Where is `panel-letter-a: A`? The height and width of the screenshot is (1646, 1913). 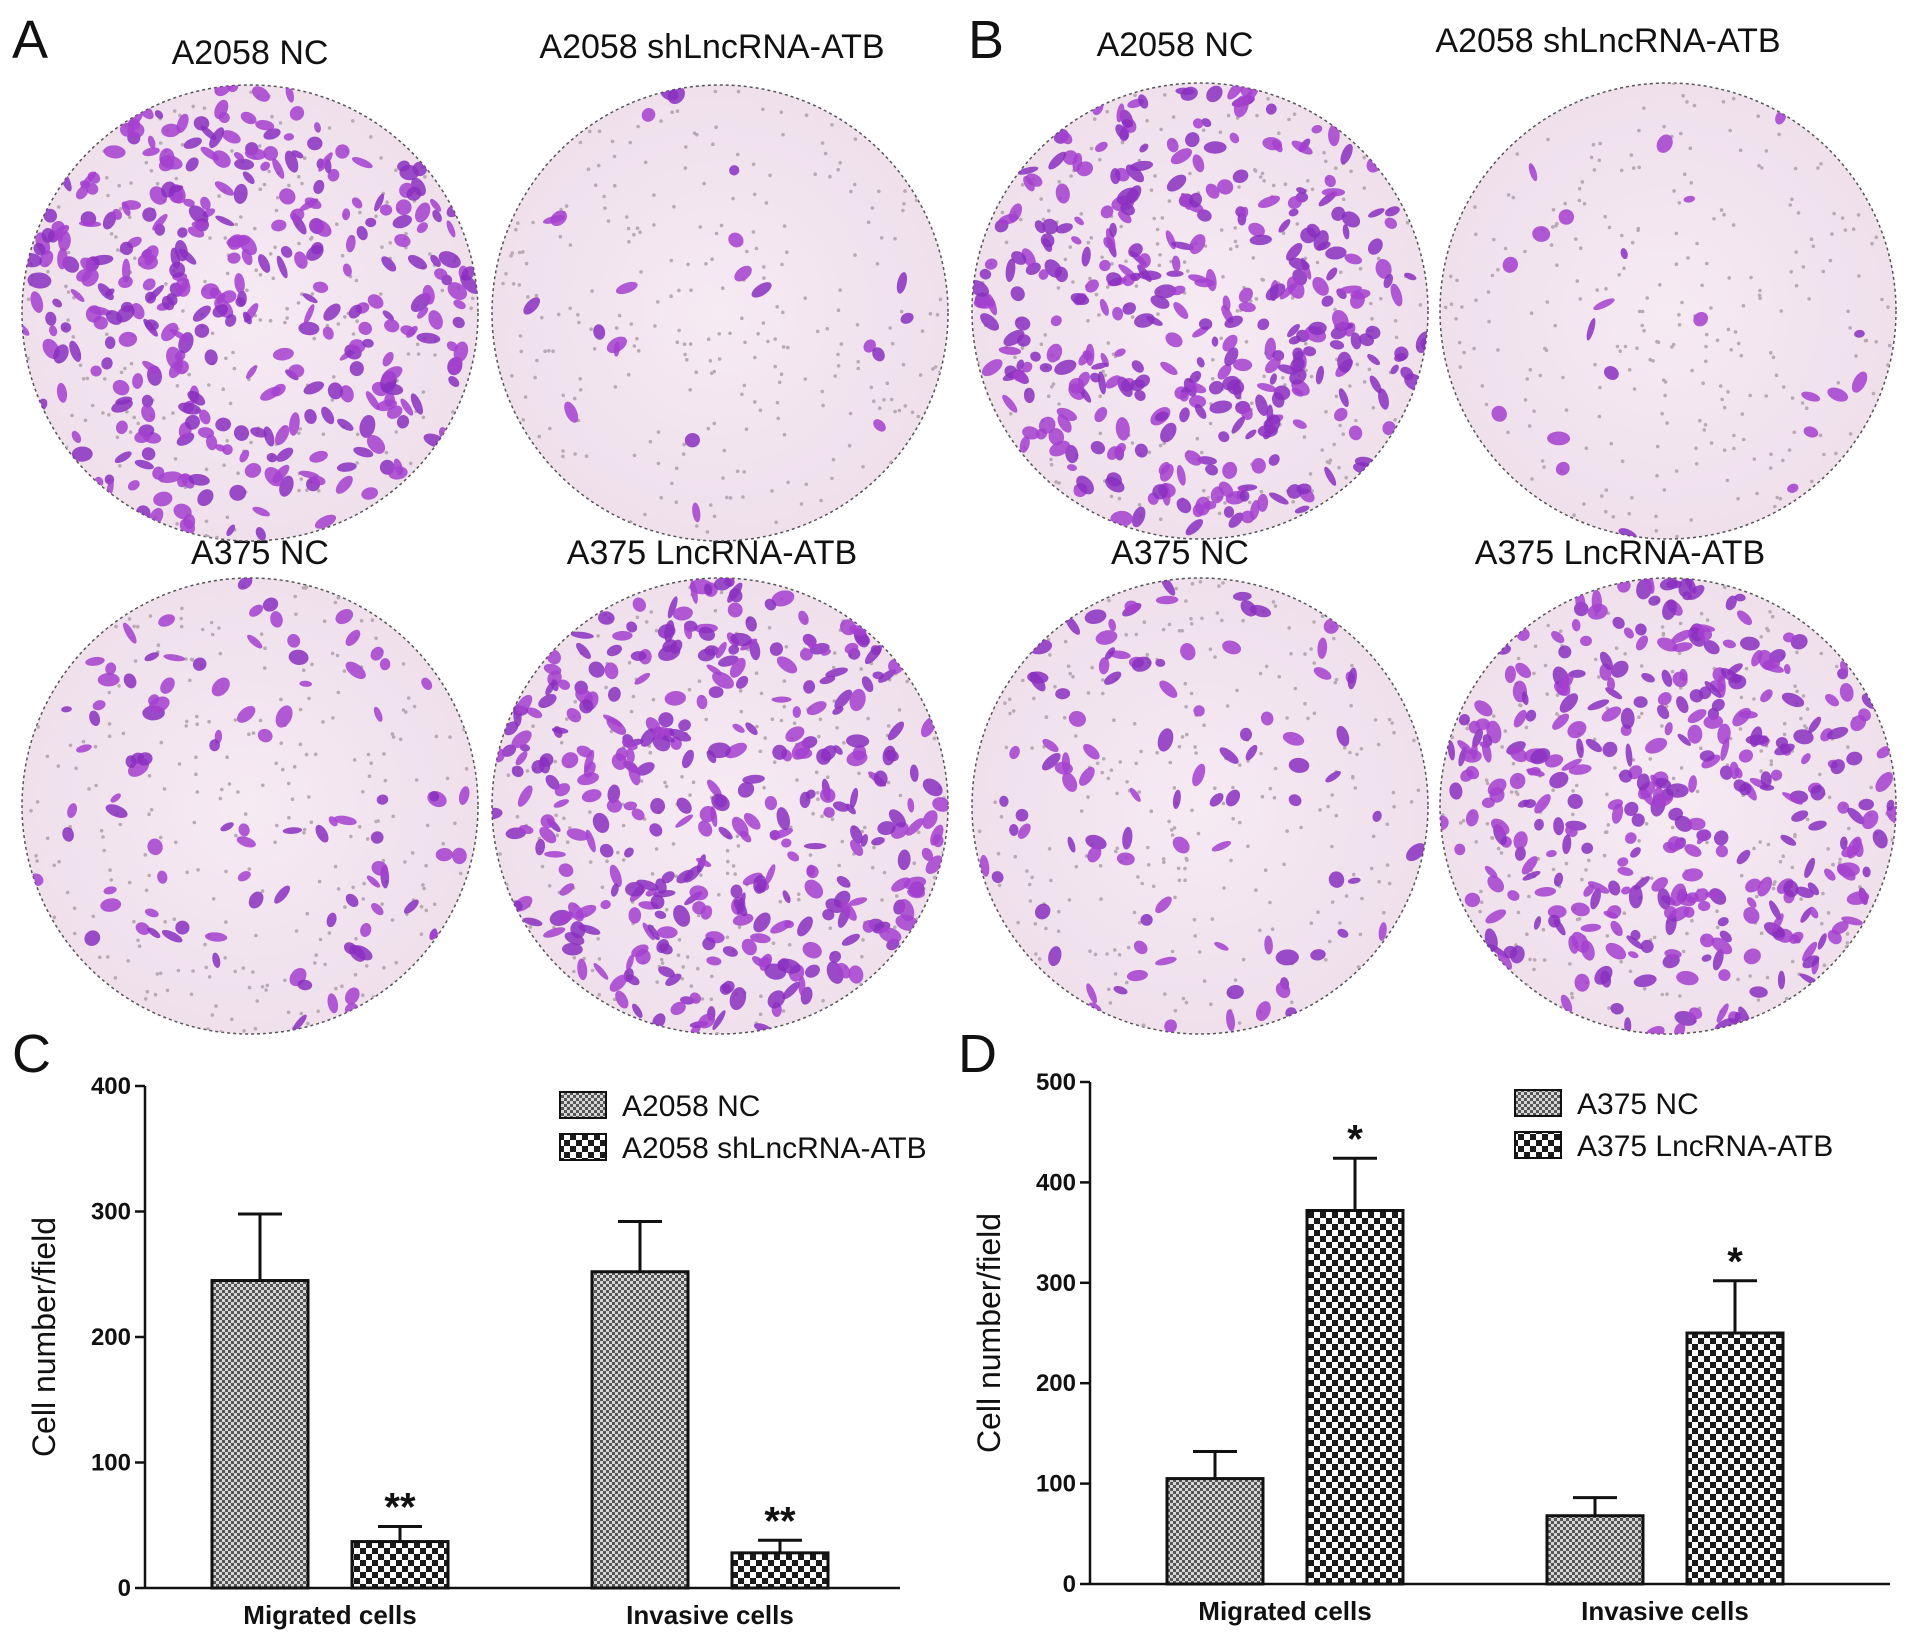 panel-letter-a: A is located at coordinates (30, 40).